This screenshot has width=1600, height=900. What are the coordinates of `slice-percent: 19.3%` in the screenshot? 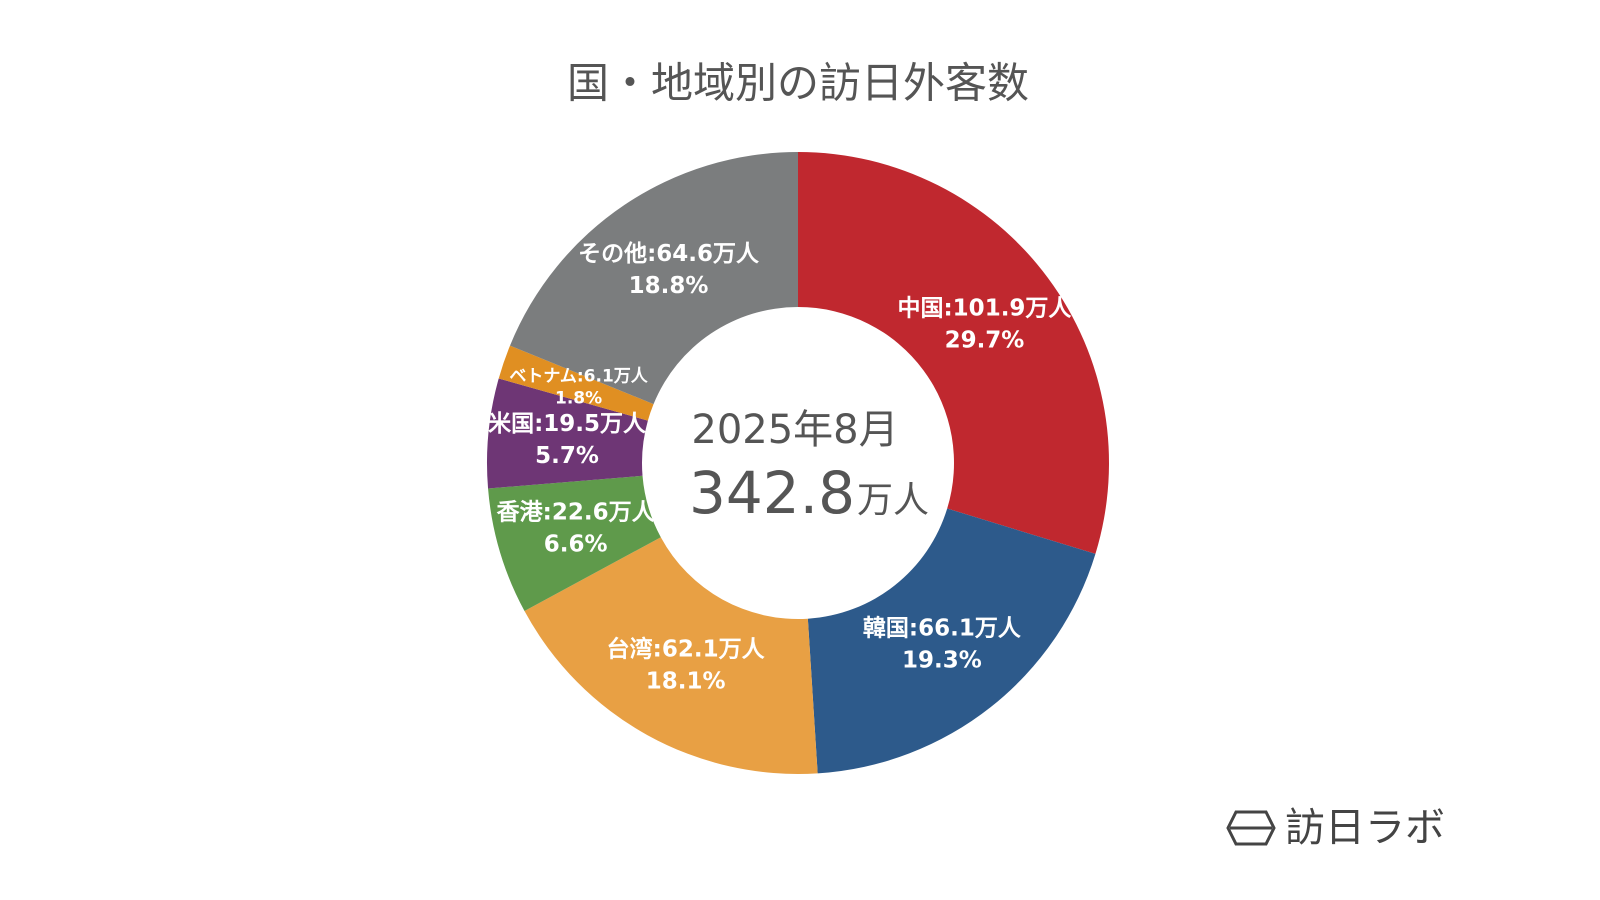 It's located at (942, 661).